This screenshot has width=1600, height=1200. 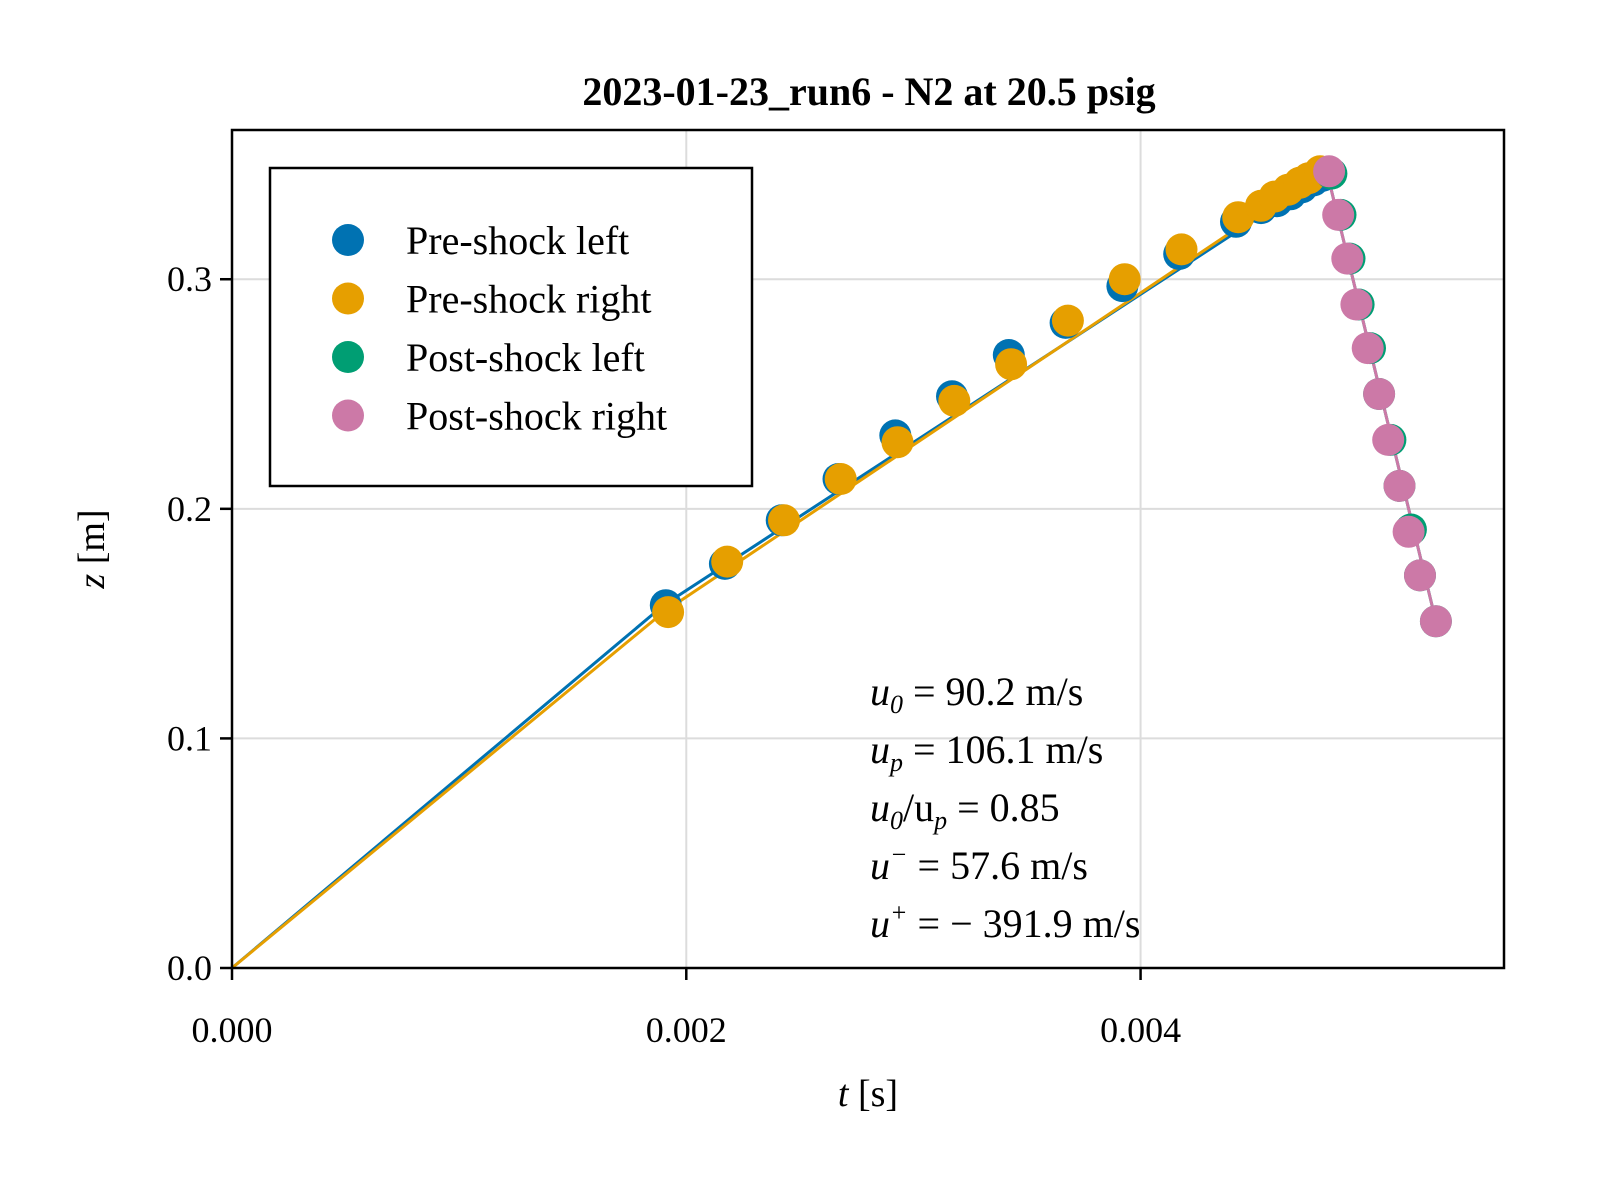 What do you see at coordinates (189, 738) in the screenshot?
I see `y-tick-label: 0.1` at bounding box center [189, 738].